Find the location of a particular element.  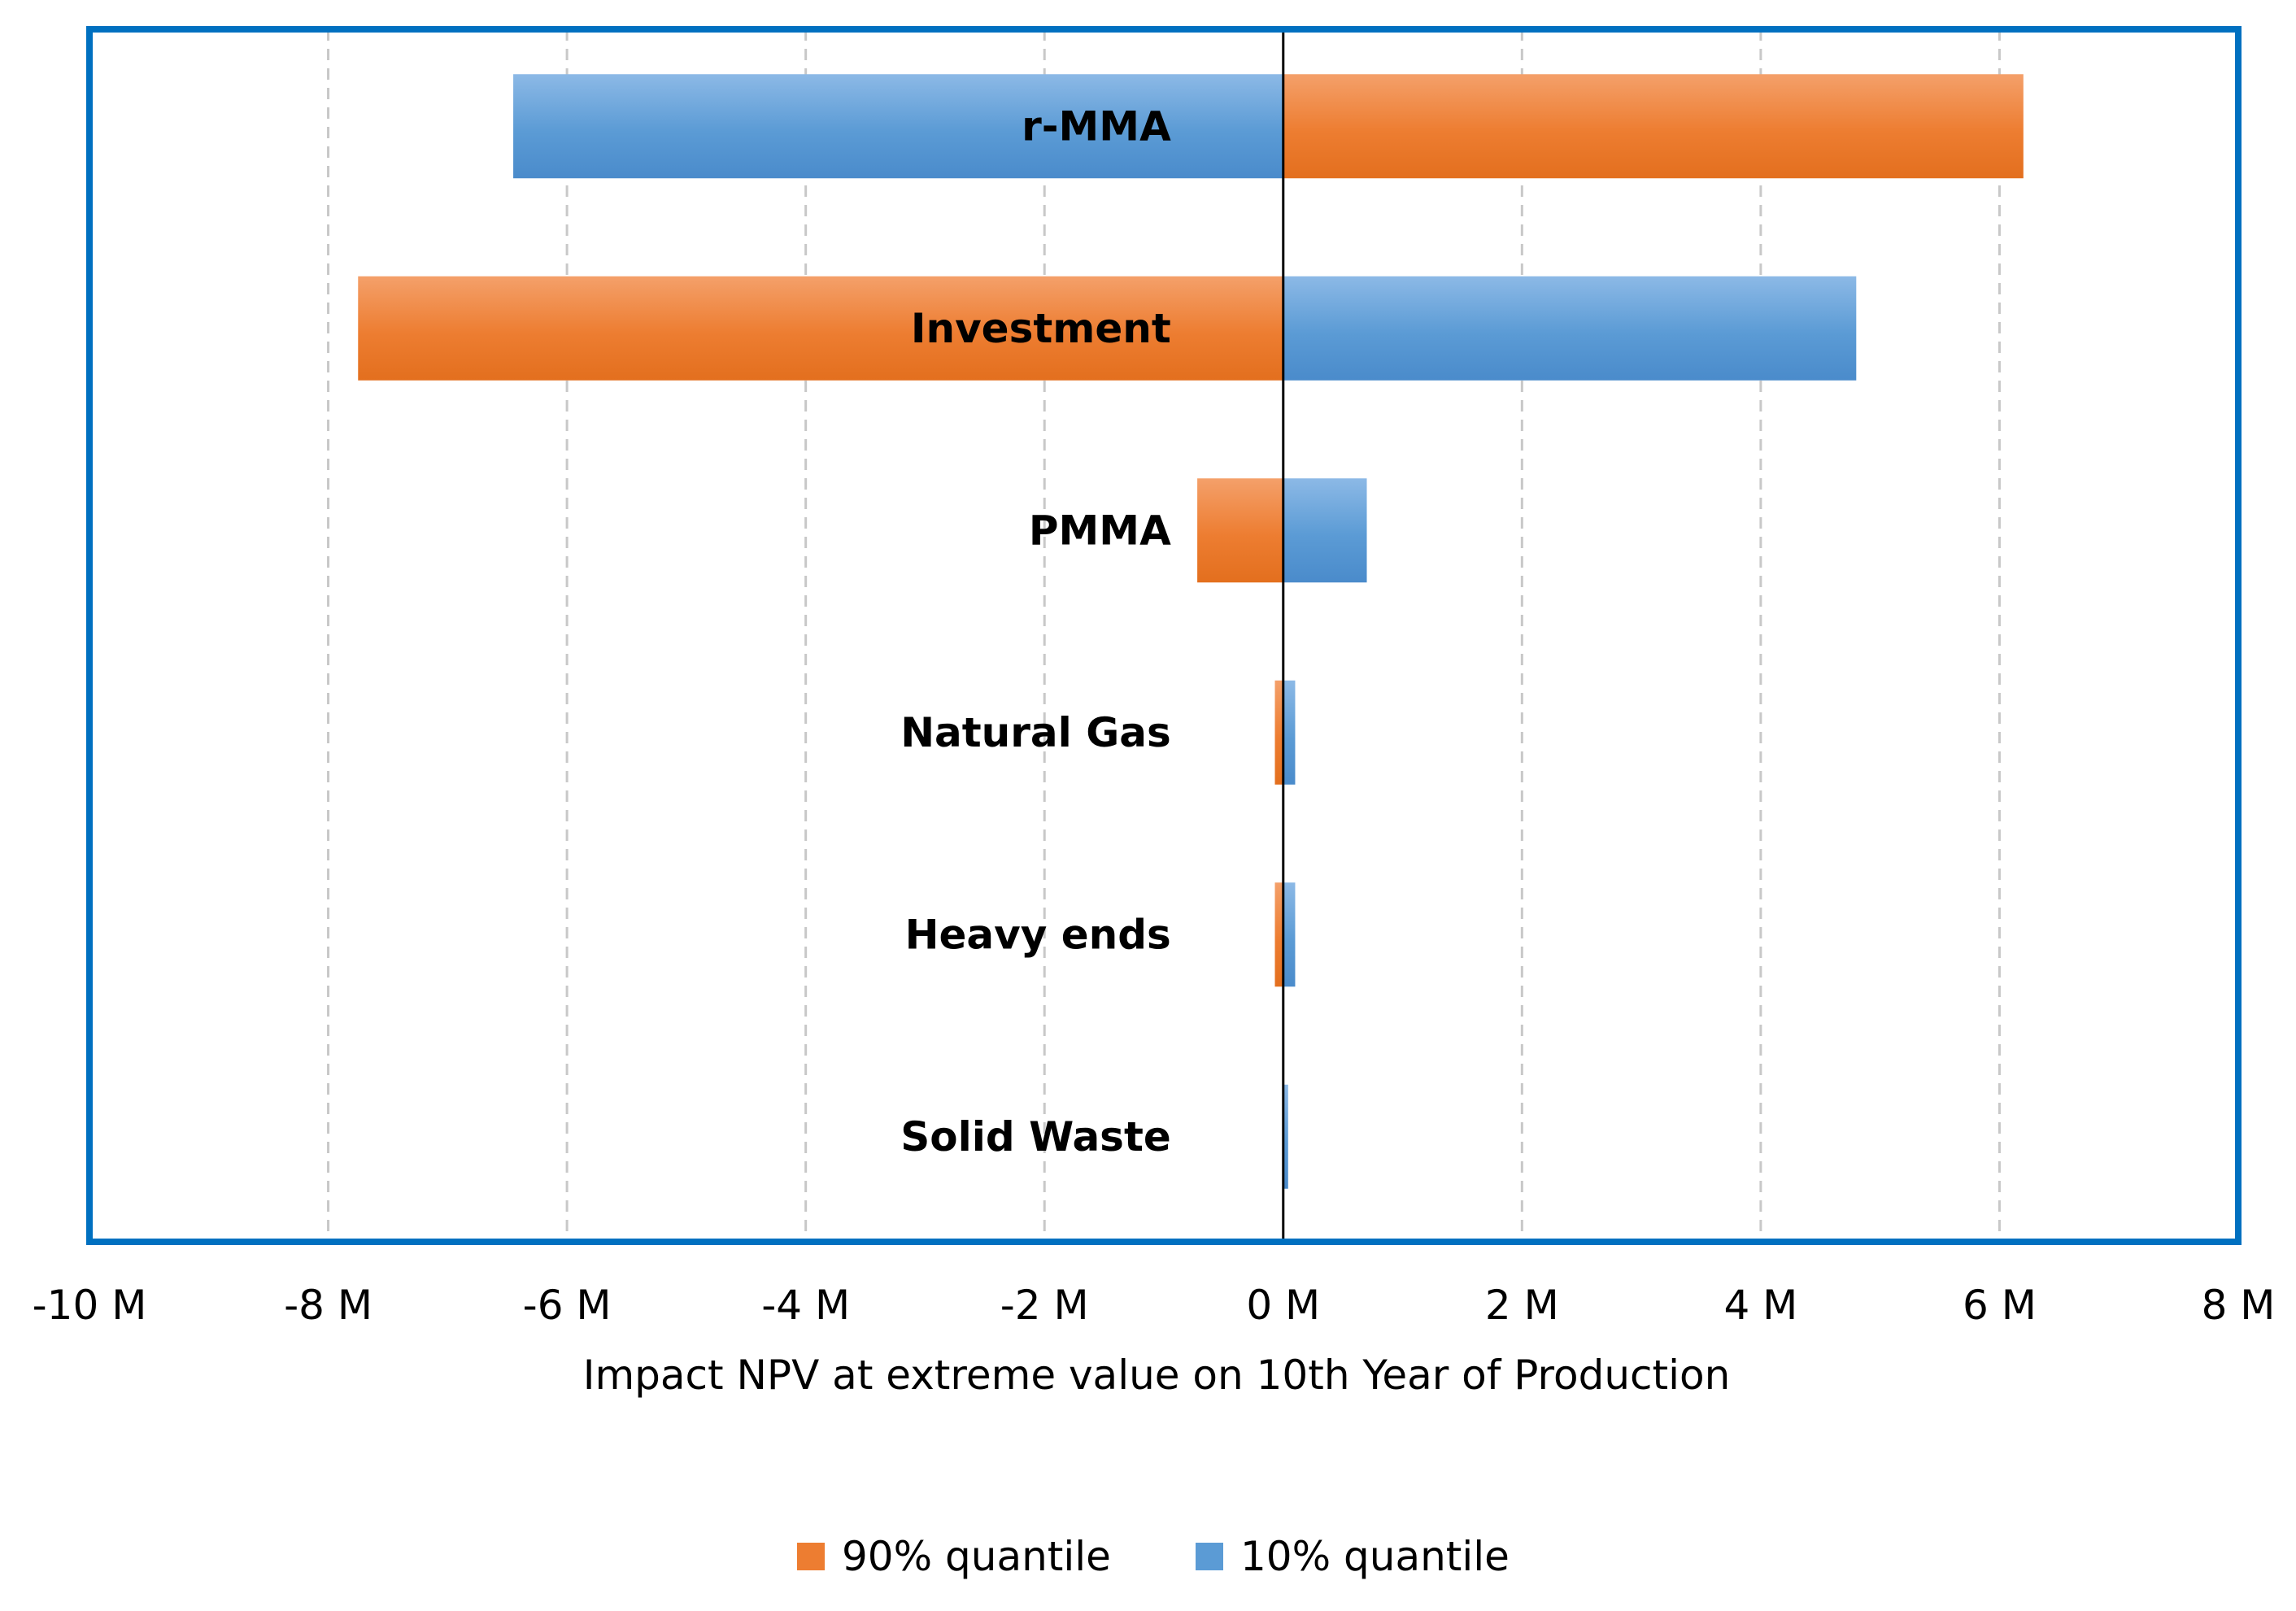

x-tick-label: 6 M is located at coordinates (2000, 1306).